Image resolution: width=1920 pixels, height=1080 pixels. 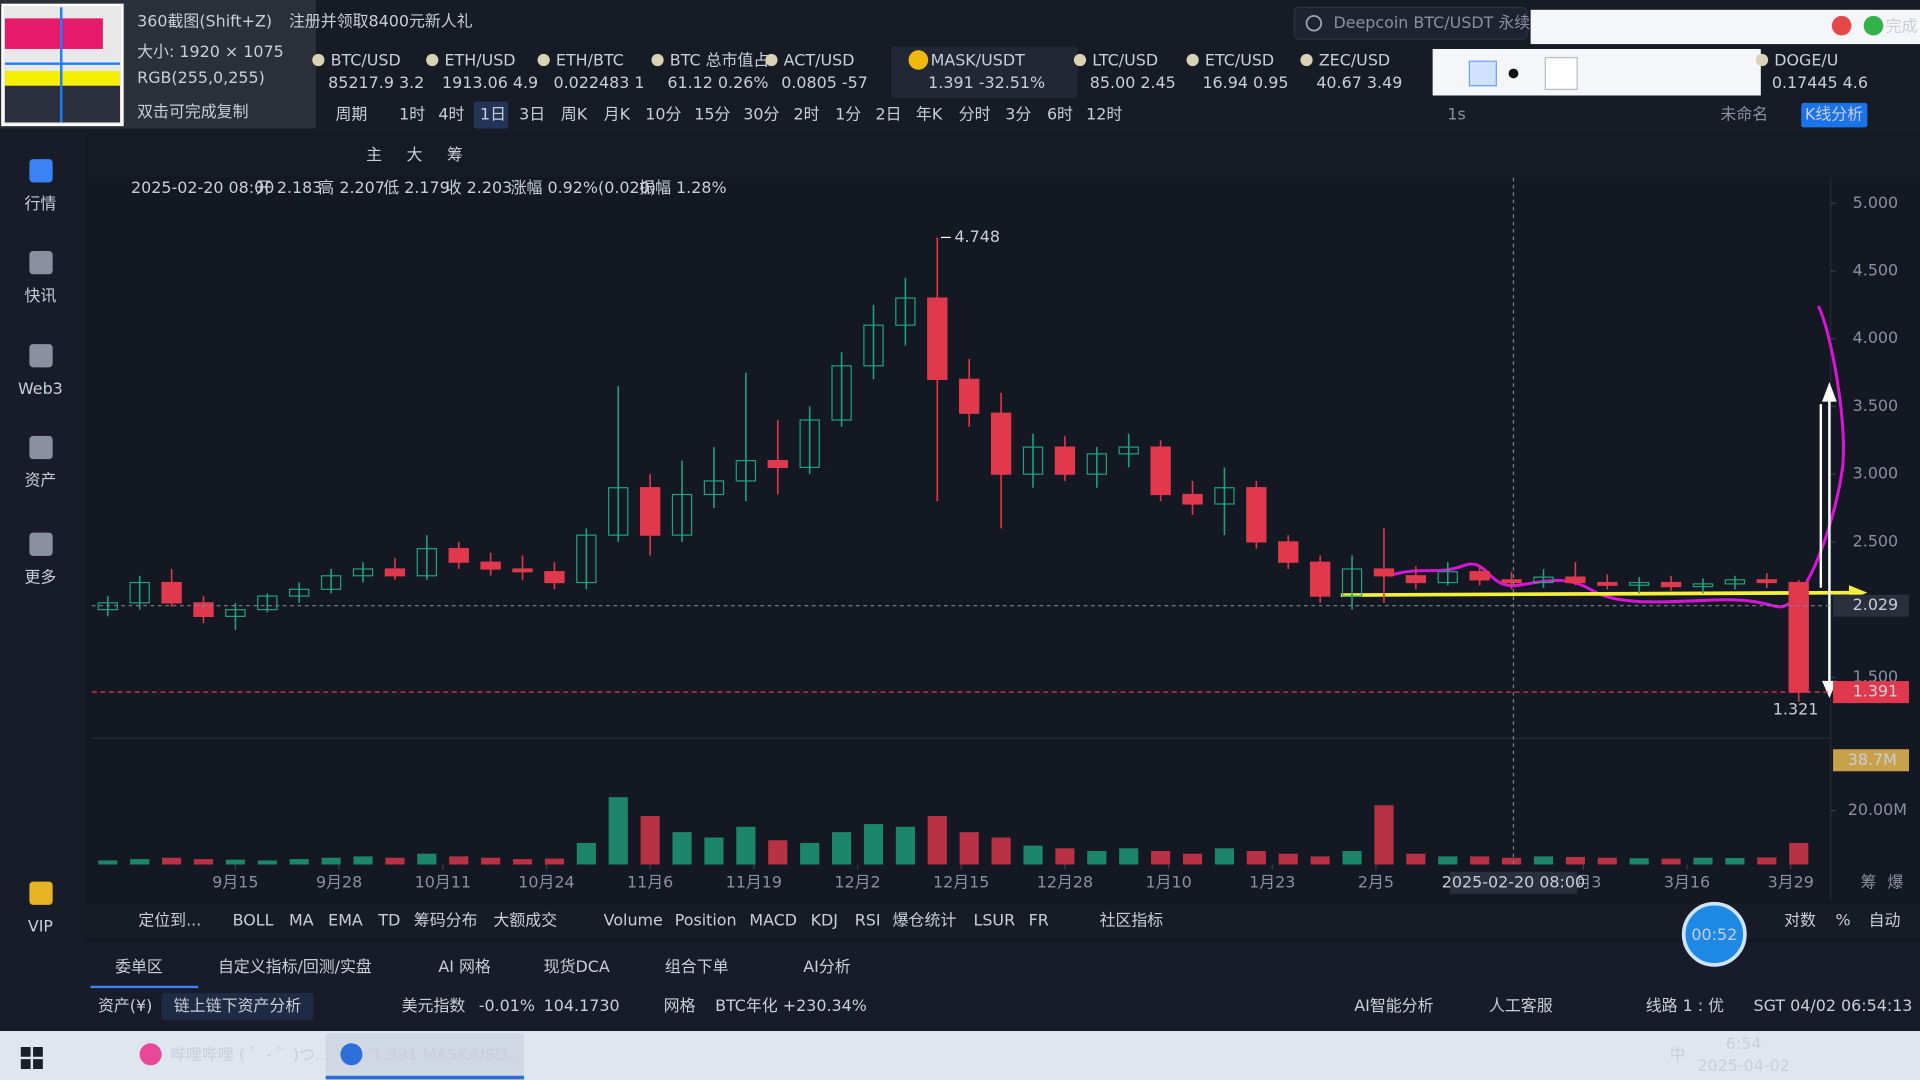 I want to click on period-option: 2日, so click(x=889, y=114).